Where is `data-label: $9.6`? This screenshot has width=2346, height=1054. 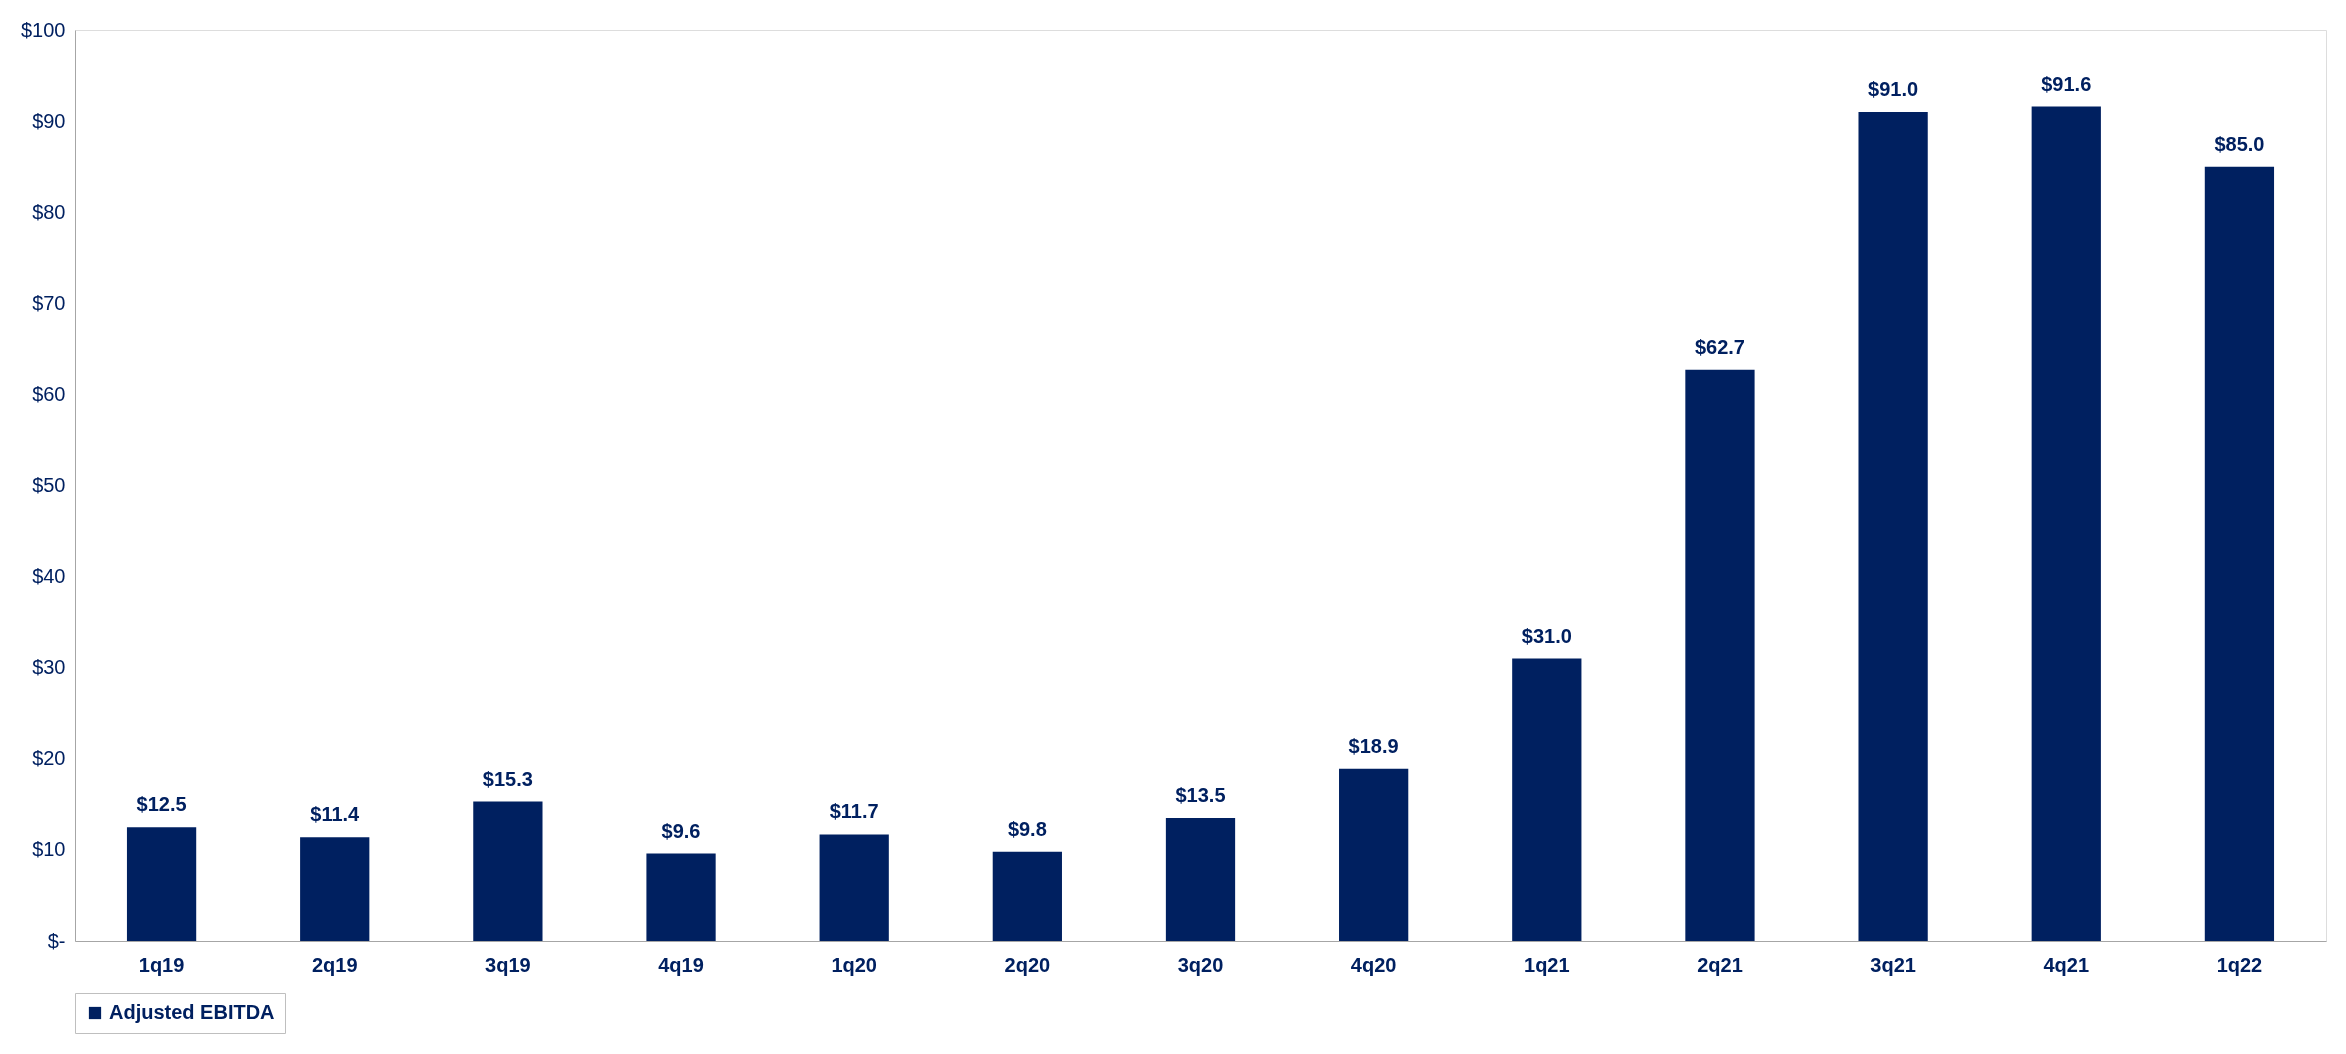
data-label: $9.6 is located at coordinates (681, 830).